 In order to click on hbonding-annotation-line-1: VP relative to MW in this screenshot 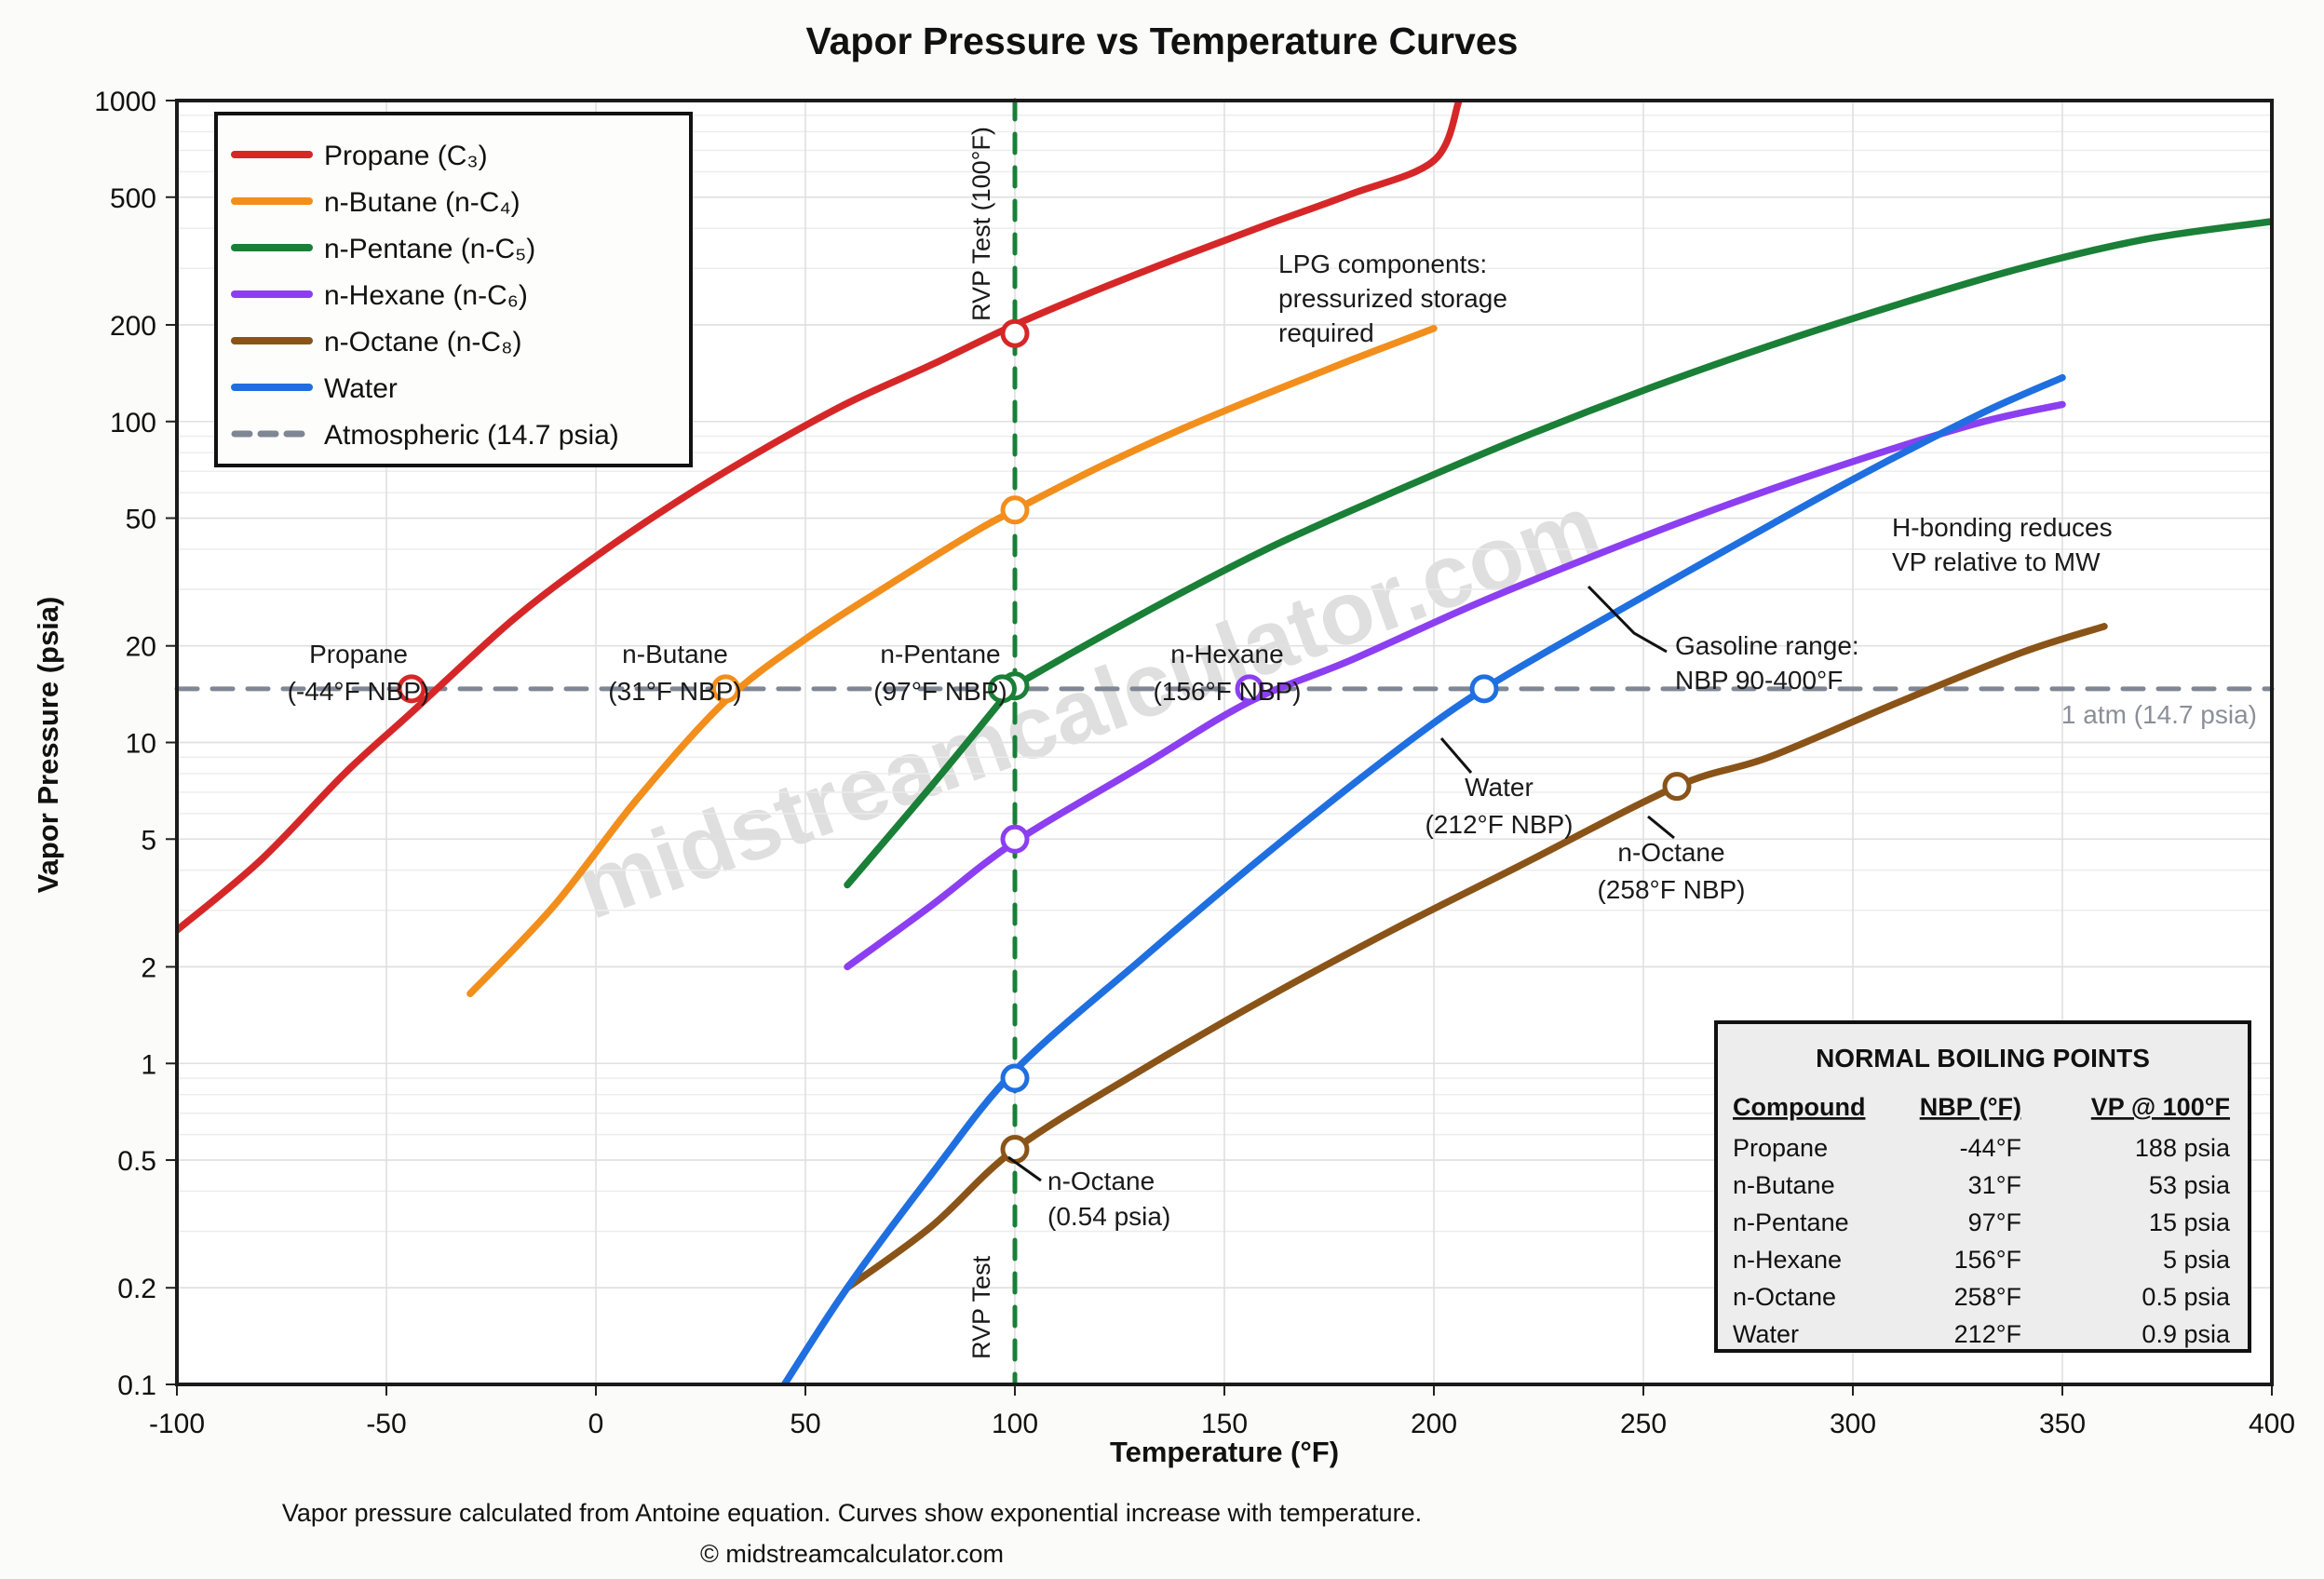, I will do `click(1997, 561)`.